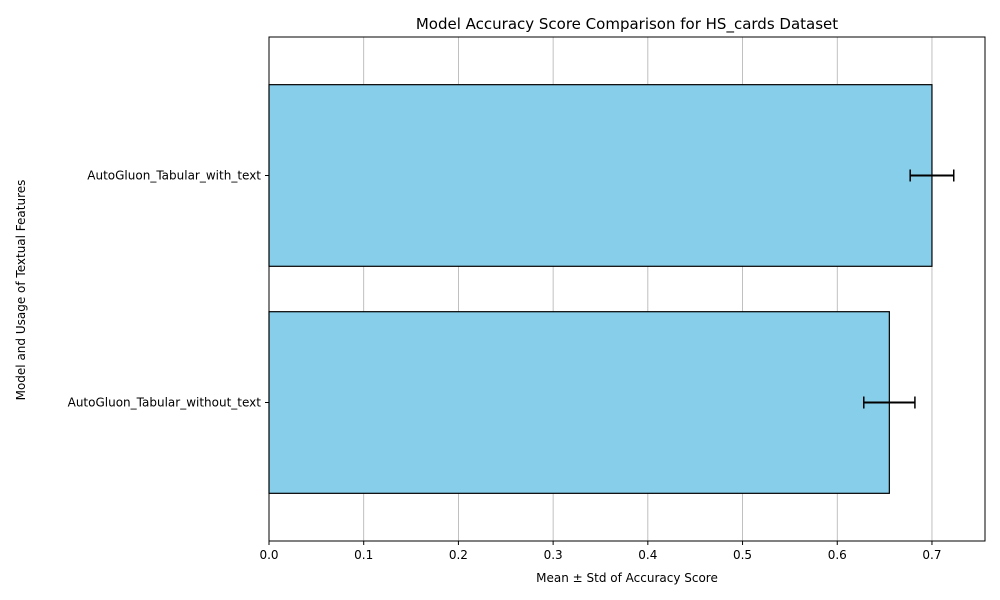  What do you see at coordinates (553, 555) in the screenshot?
I see `x-tick-label: 0.3` at bounding box center [553, 555].